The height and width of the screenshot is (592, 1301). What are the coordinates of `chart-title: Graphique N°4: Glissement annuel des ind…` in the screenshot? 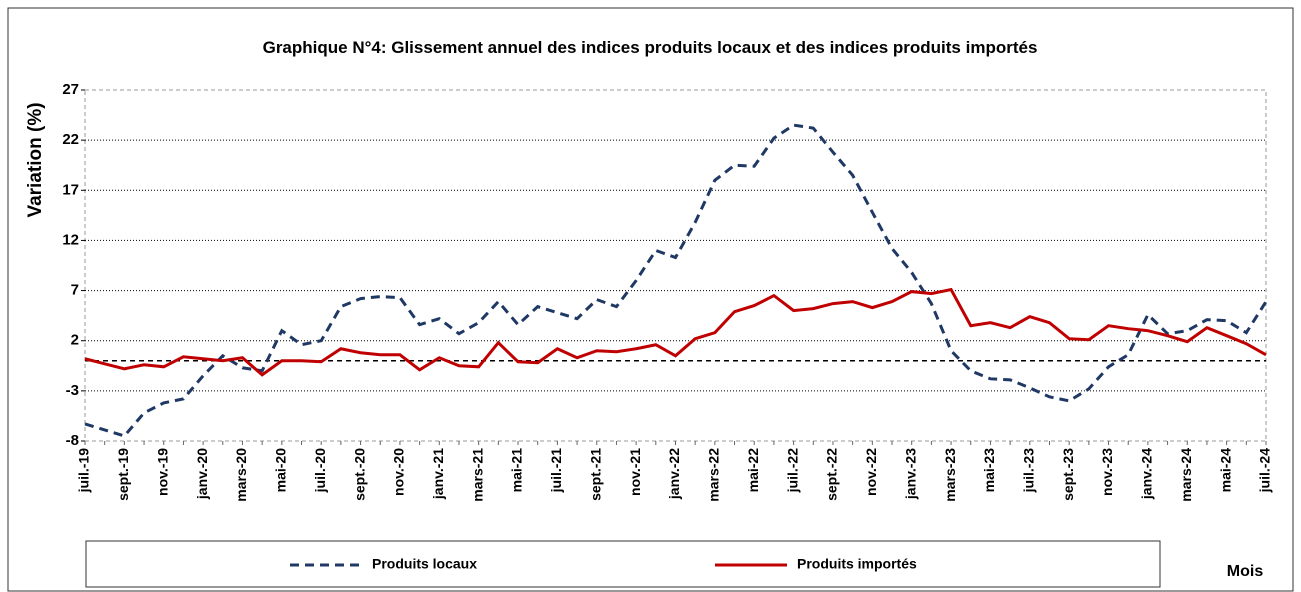 It's located at (650, 47).